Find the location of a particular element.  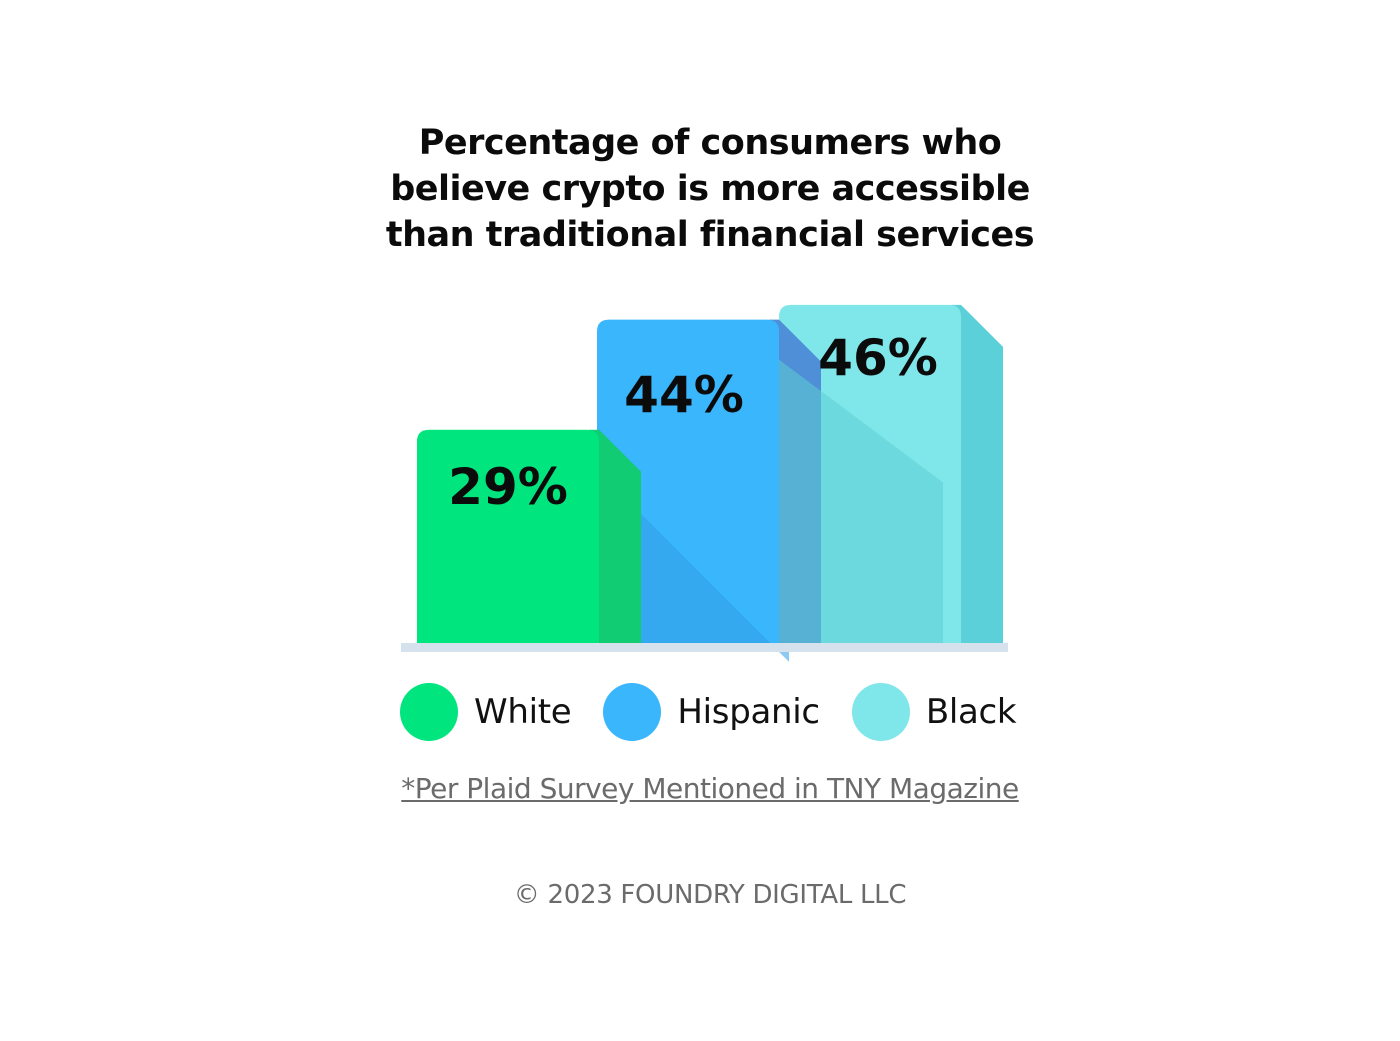

value-label-white: 29% is located at coordinates (508, 487).